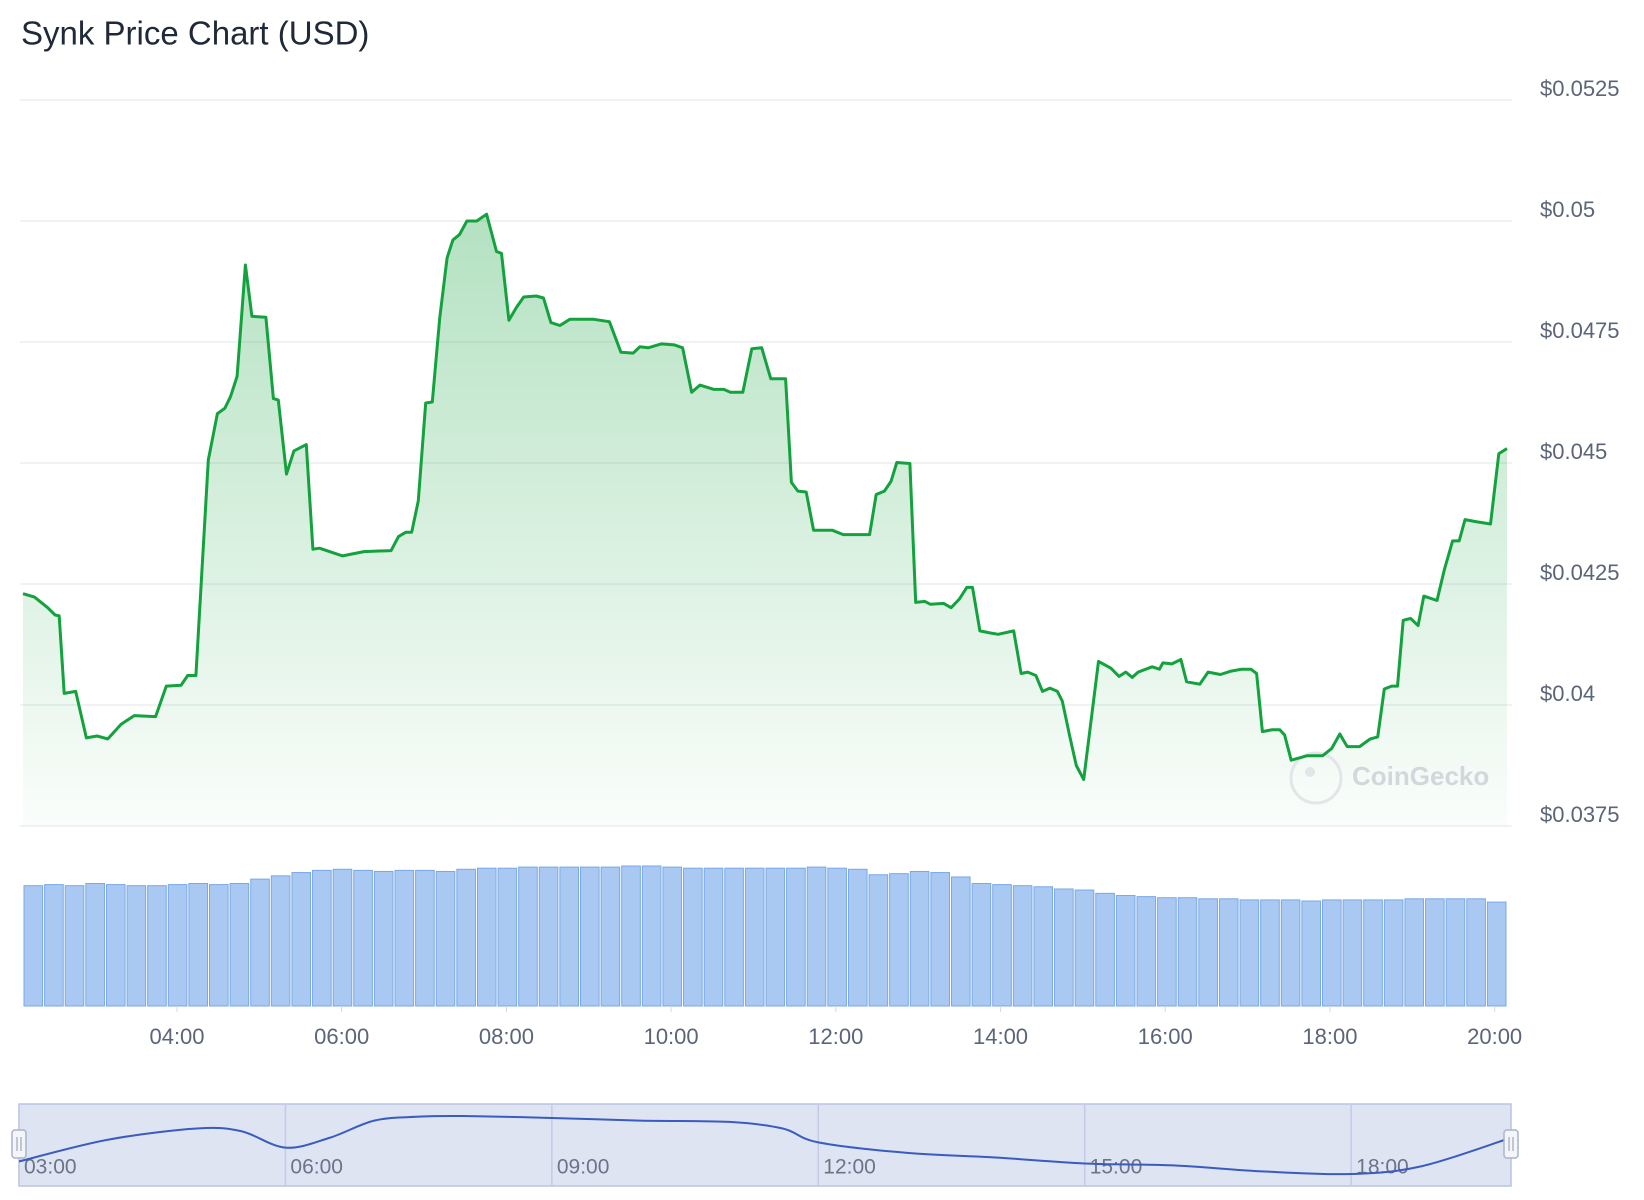 Image resolution: width=1644 pixels, height=1200 pixels. What do you see at coordinates (583, 1167) in the screenshot?
I see `navigator-tick-label: 09:00` at bounding box center [583, 1167].